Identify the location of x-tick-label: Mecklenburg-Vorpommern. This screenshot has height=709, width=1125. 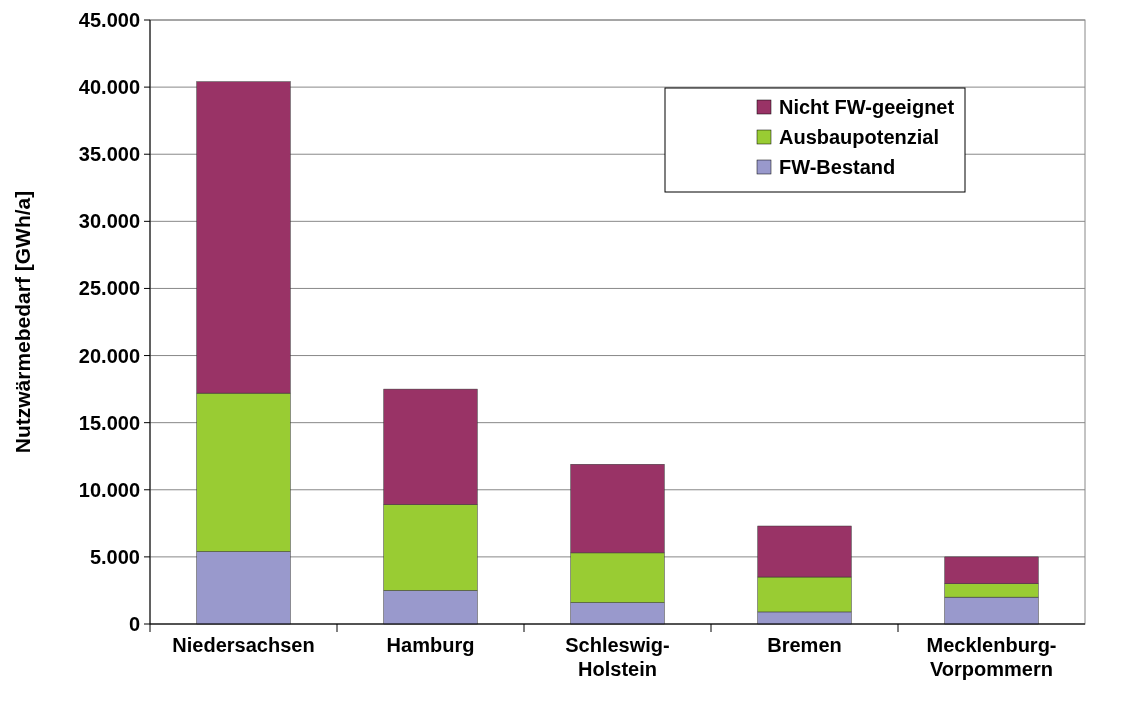
(991, 657).